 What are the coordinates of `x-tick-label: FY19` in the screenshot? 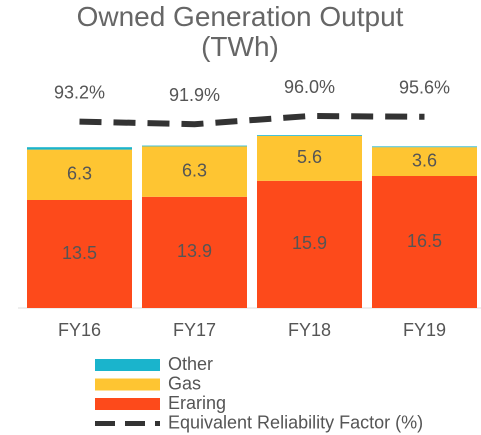 It's located at (424, 330).